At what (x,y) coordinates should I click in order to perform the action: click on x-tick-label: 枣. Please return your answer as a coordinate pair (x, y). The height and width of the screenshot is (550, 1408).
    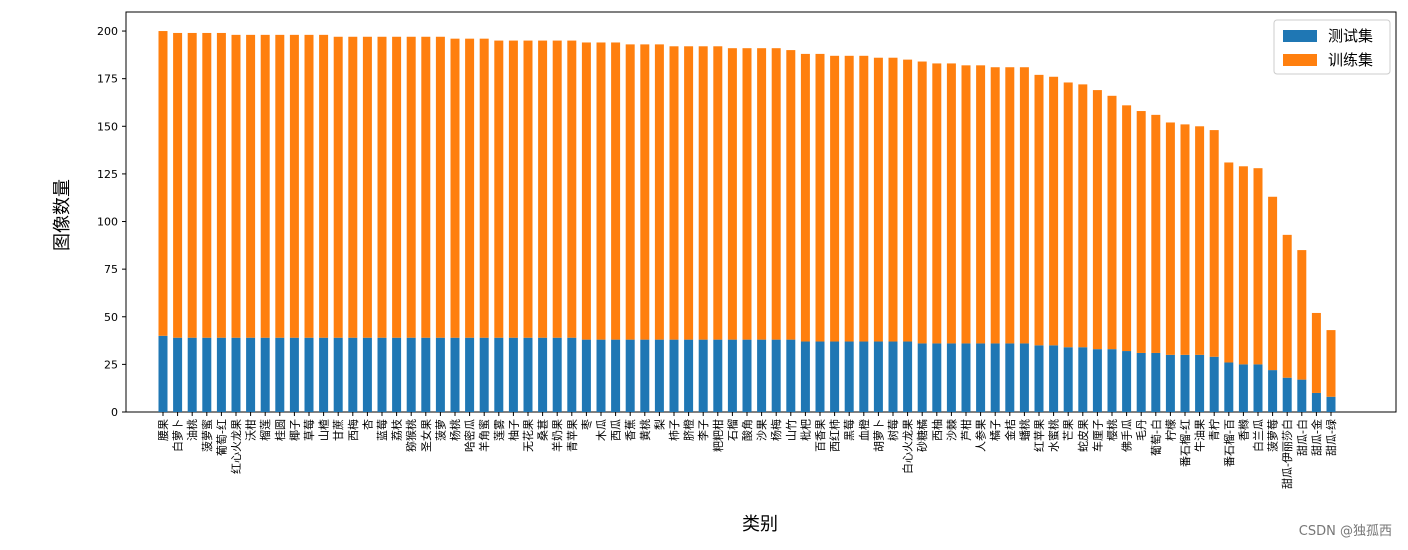
    Looking at the image, I should click on (586, 424).